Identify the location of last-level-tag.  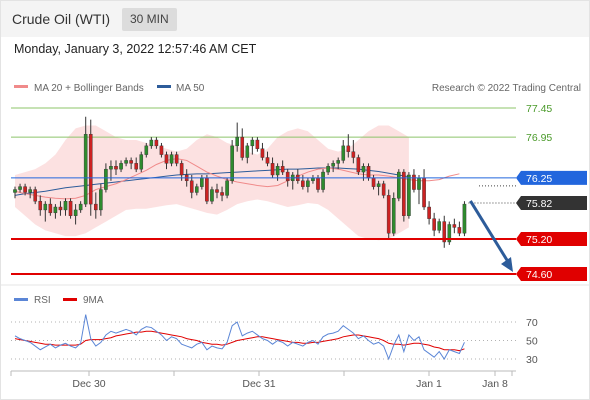
(551, 202).